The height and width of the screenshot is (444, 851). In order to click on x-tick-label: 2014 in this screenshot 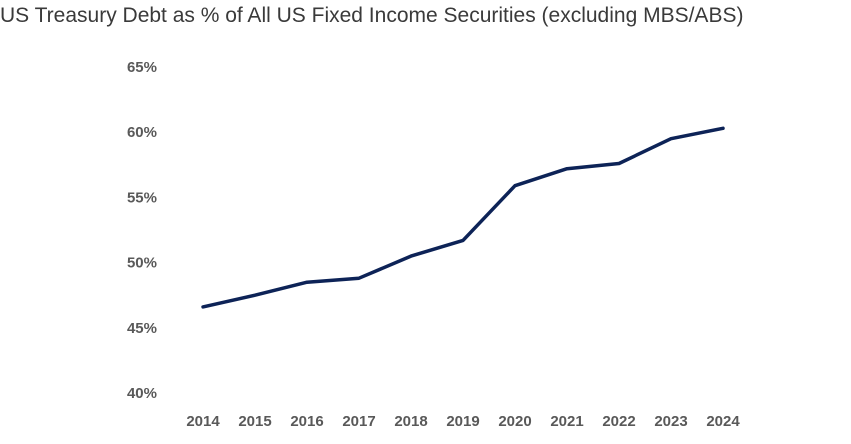, I will do `click(203, 421)`.